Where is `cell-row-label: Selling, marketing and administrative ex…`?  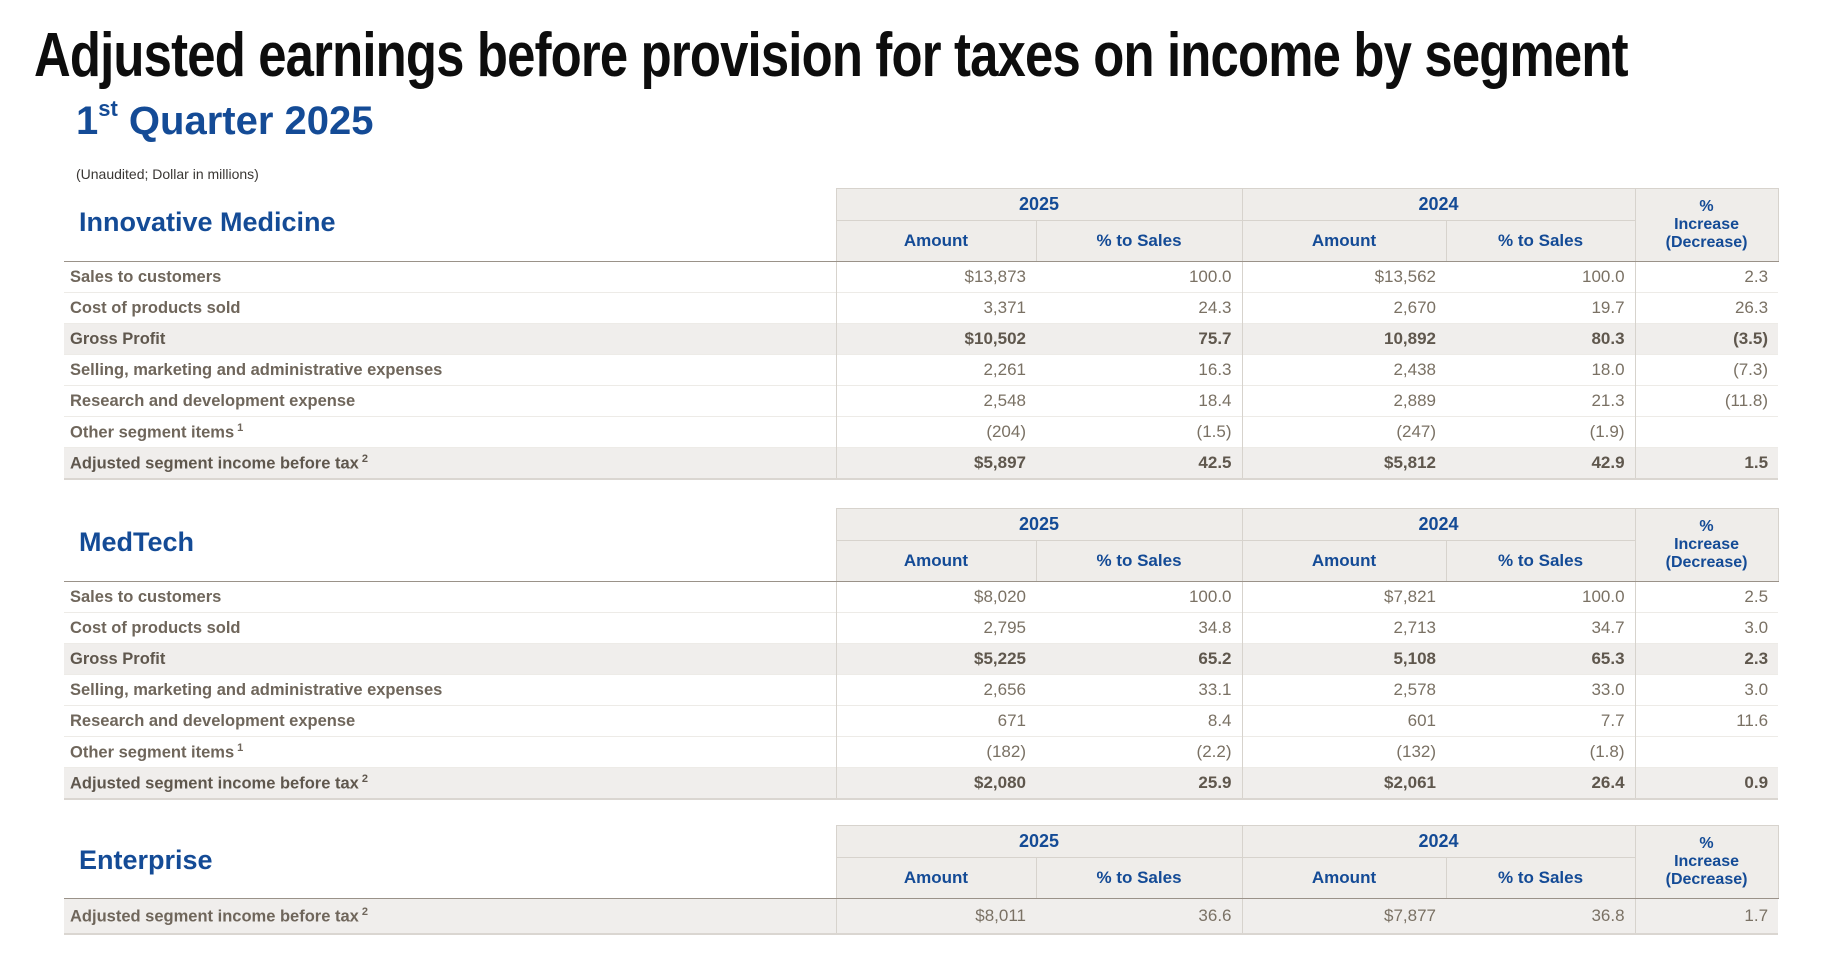 cell-row-label: Selling, marketing and administrative ex… is located at coordinates (450, 370).